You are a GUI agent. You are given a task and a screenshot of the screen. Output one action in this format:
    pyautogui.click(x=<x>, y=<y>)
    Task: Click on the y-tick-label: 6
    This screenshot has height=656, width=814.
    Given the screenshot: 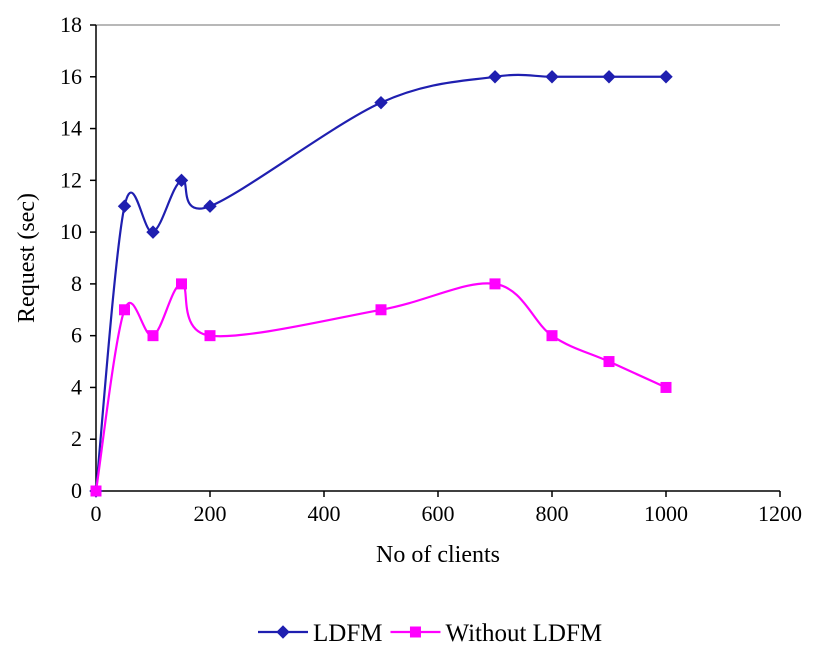 What is the action you would take?
    pyautogui.click(x=76, y=335)
    